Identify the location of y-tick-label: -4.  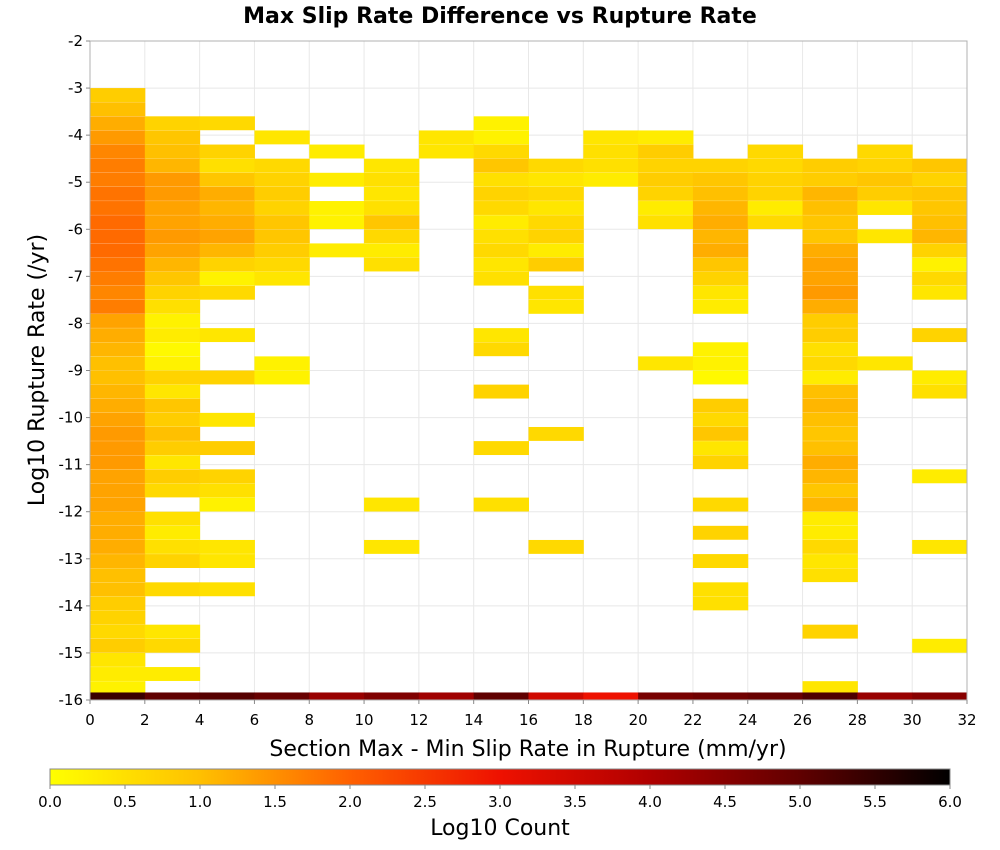
(75, 135).